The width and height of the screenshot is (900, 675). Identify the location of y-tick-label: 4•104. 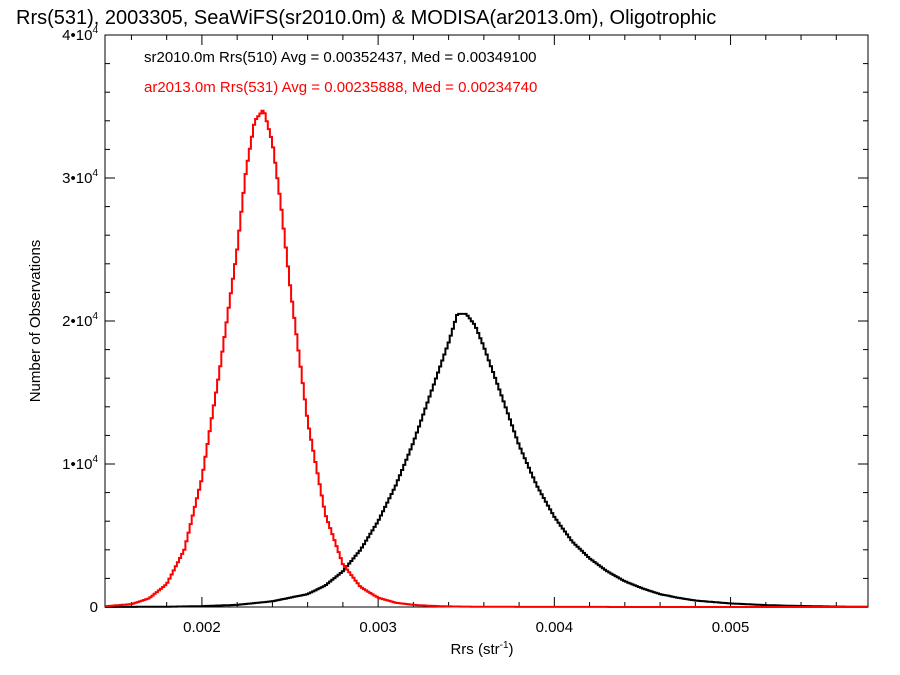
(80, 34).